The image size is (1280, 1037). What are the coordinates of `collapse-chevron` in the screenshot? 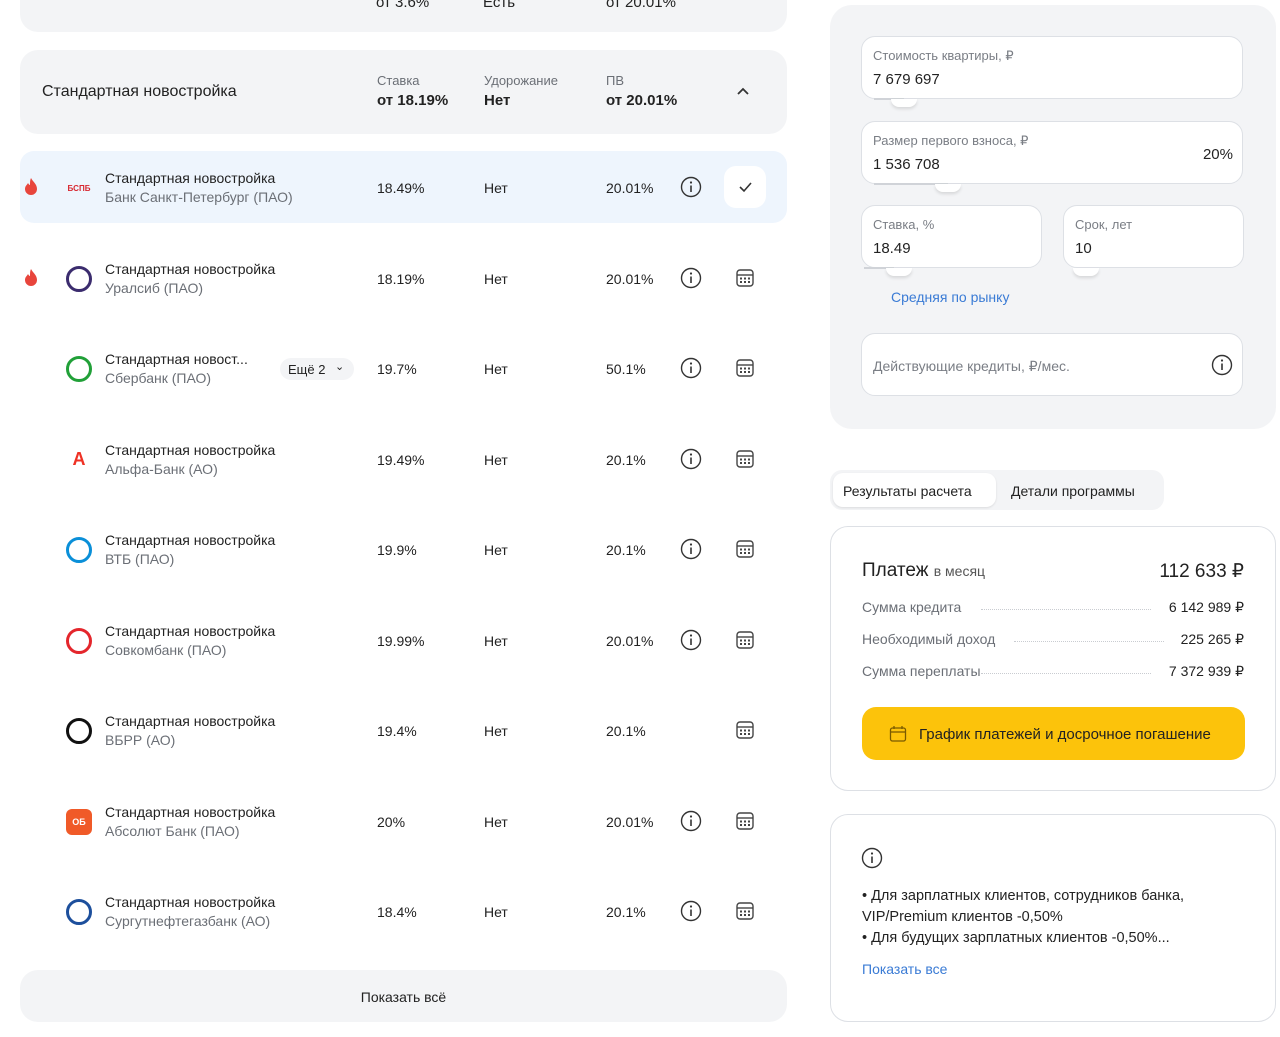 It's located at (743, 91).